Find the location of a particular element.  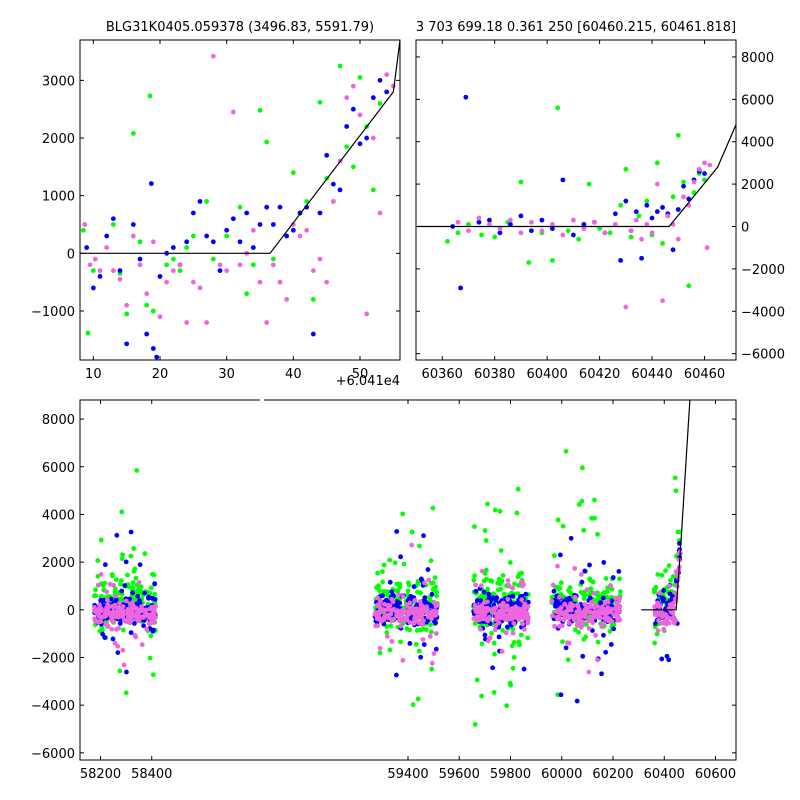

y-tick-label: 8000 is located at coordinates (757, 58).